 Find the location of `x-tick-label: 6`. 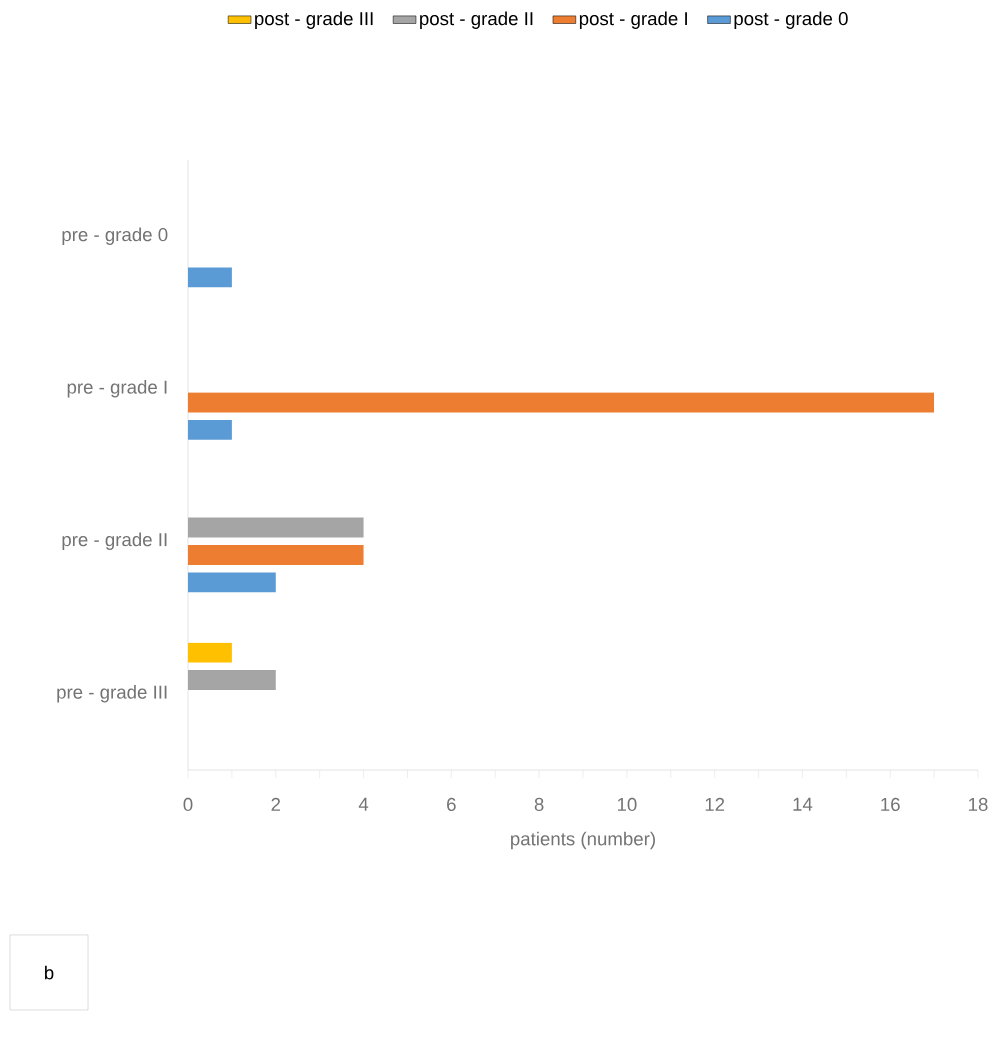

x-tick-label: 6 is located at coordinates (451, 804).